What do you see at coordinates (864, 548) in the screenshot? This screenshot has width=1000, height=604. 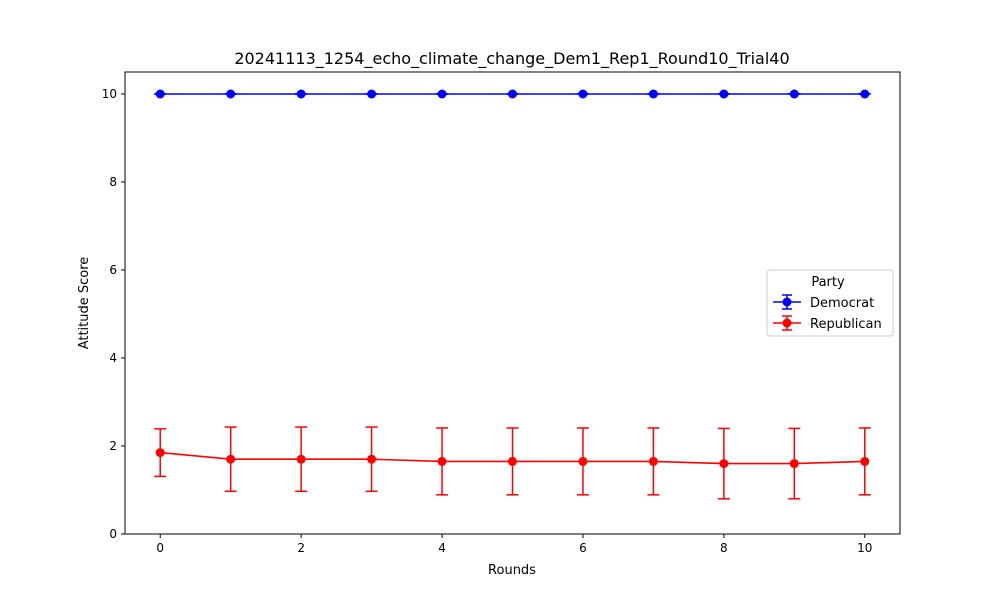 I see `x-tick-label: 10` at bounding box center [864, 548].